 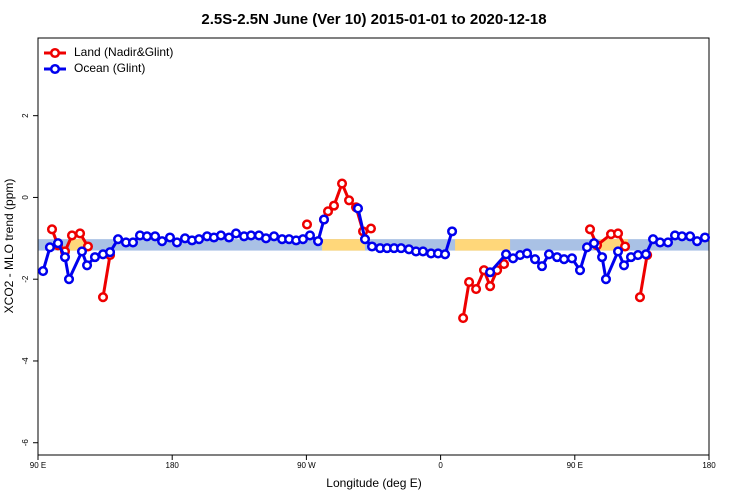 I want to click on y-tick-label: -2, so click(x=25, y=279).